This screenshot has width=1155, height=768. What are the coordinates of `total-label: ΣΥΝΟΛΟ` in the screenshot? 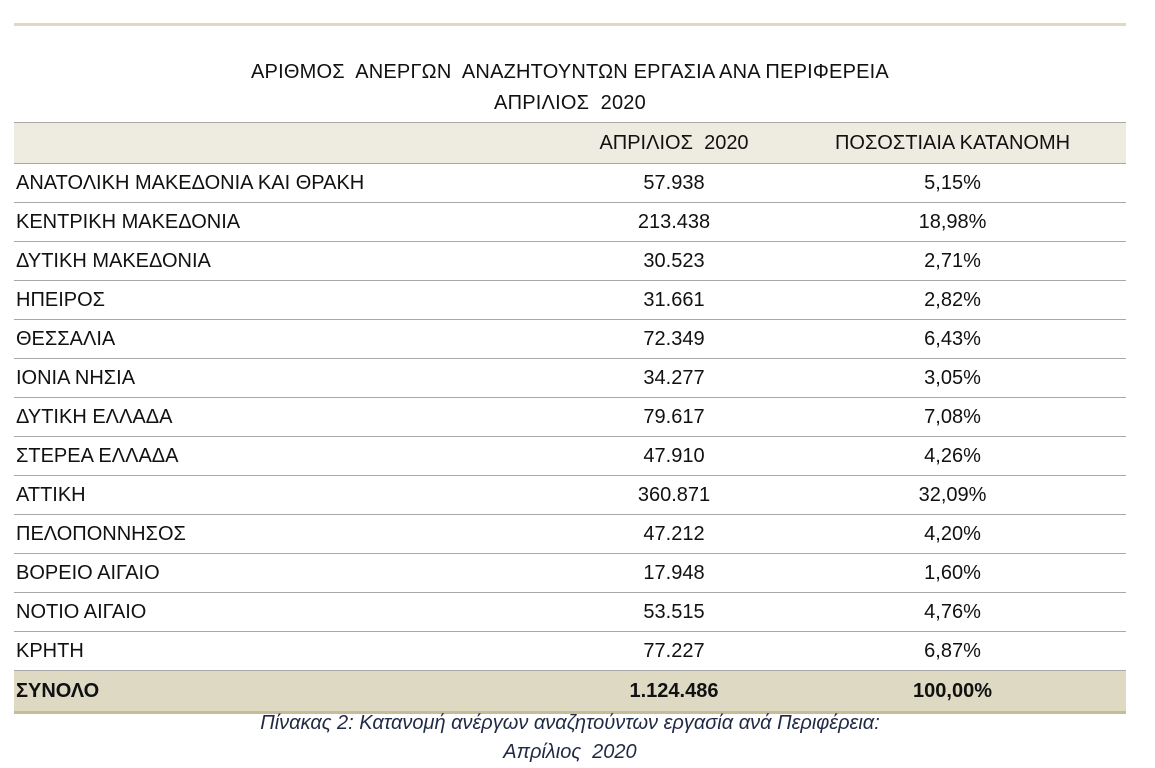 It's located at (291, 692).